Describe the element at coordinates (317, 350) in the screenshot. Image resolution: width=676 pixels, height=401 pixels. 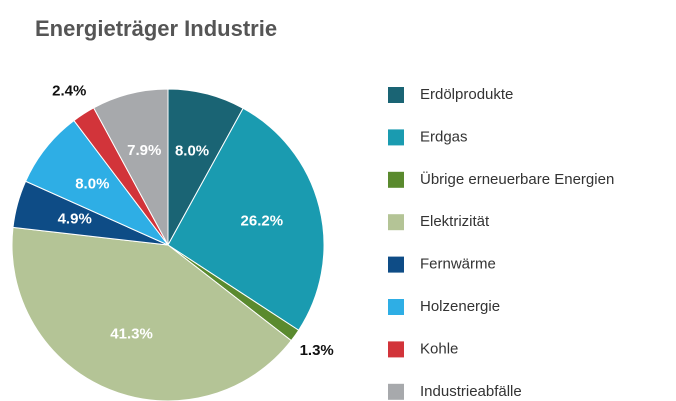
I see `data-label: 1.3%` at that location.